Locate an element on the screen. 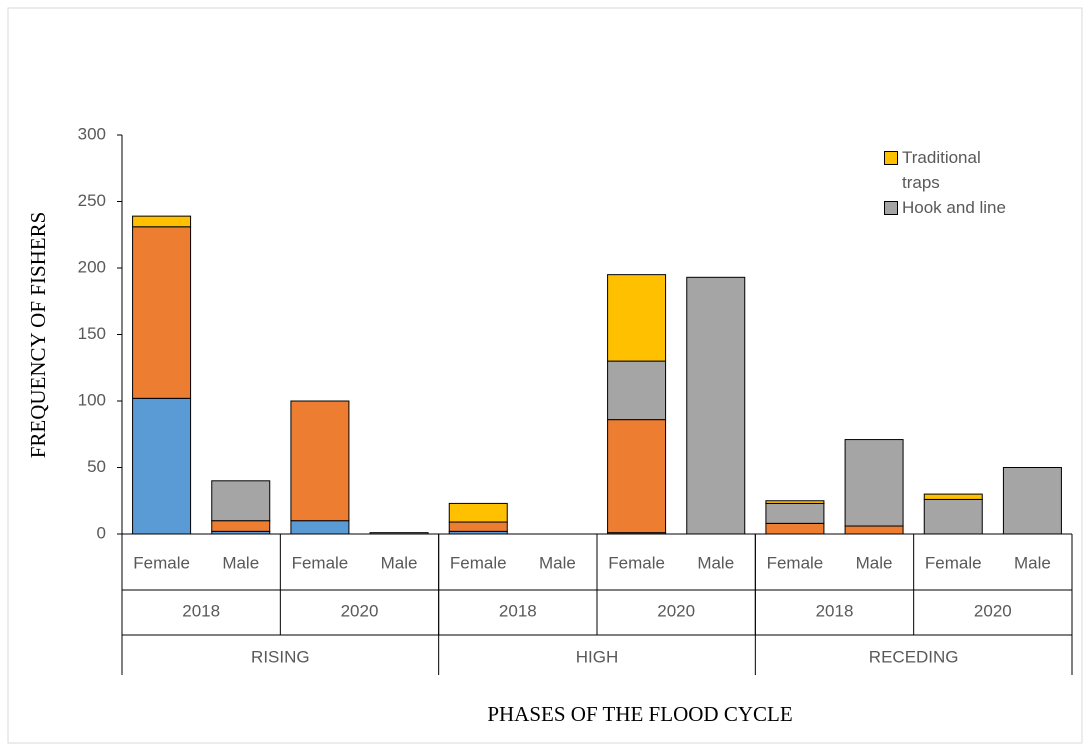 The height and width of the screenshot is (747, 1086). legend-entry: Hook and line is located at coordinates (948, 207).